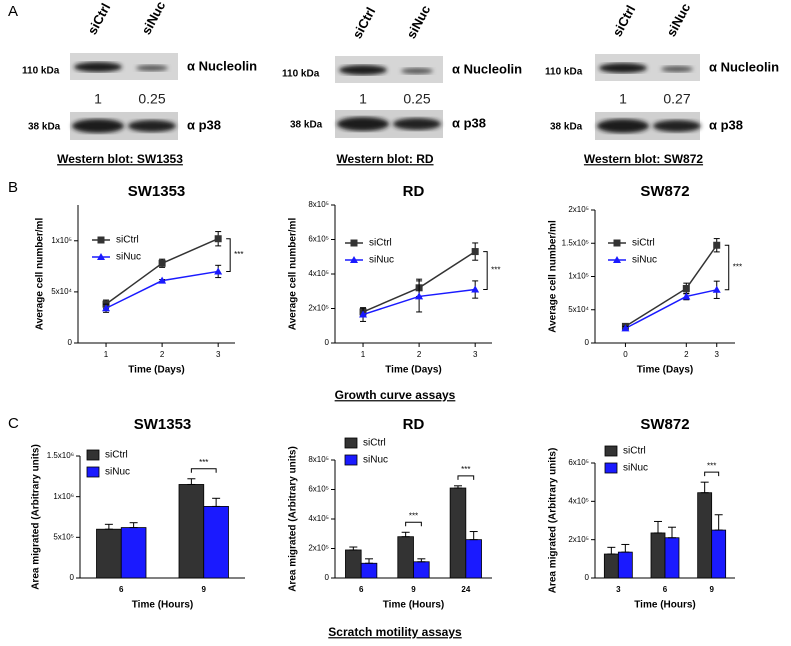 Image resolution: width=791 pixels, height=646 pixels. Describe the element at coordinates (222, 65) in the screenshot. I see `antibody-label: α Nucleolin` at that location.